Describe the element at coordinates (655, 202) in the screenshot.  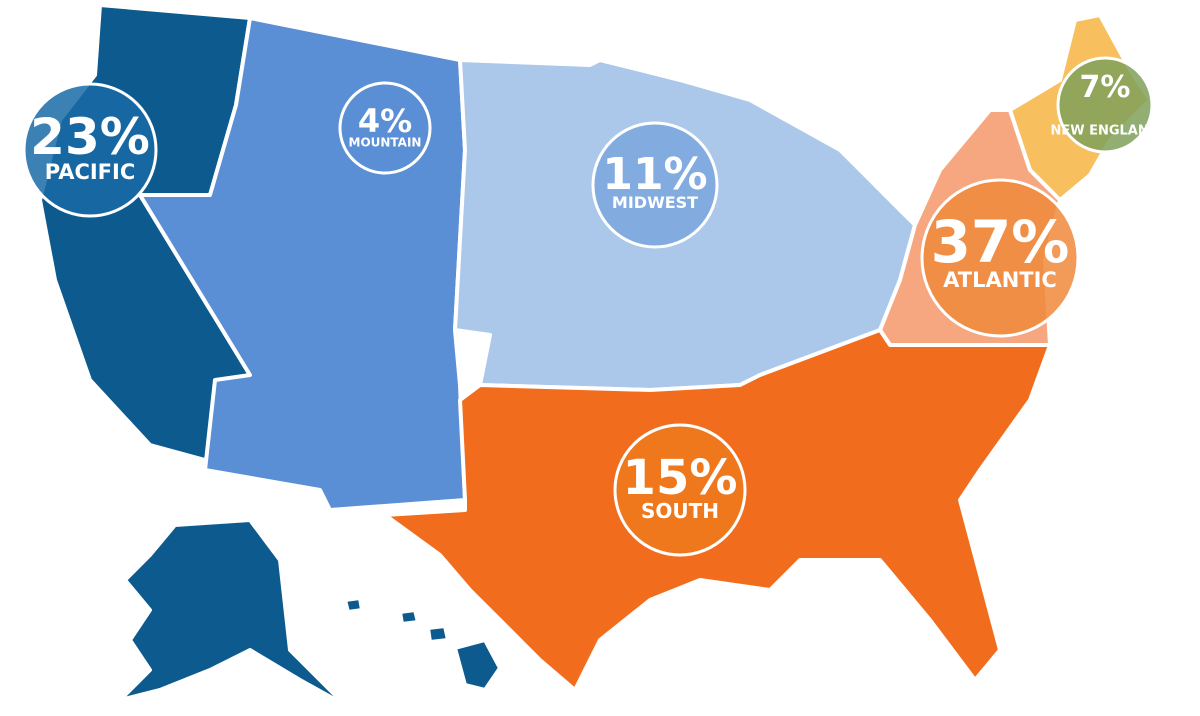
I see `region-name: MIDWEST` at that location.